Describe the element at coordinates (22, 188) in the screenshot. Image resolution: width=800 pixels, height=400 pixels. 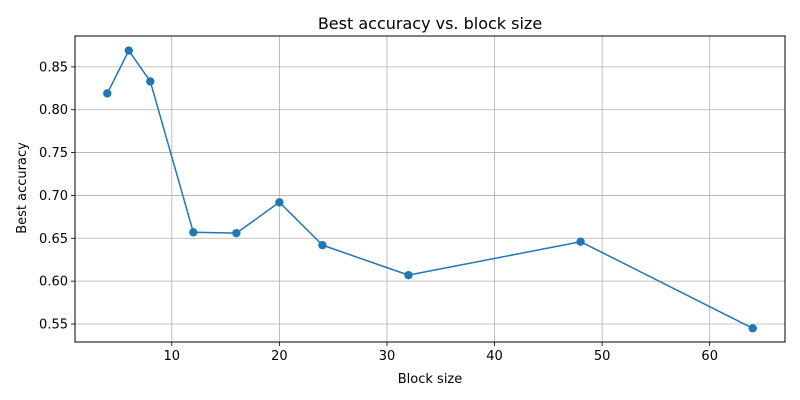
I see `y-axis-label: Best accuracy` at that location.